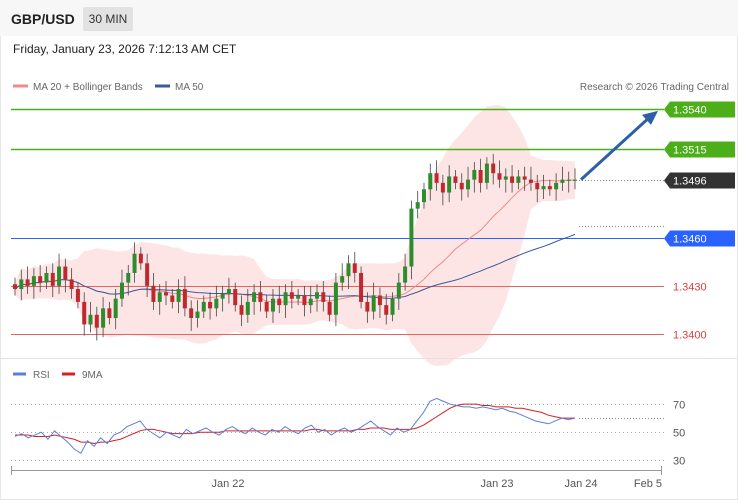 This screenshot has width=738, height=500. I want to click on level-tag-1.3540, so click(699, 109).